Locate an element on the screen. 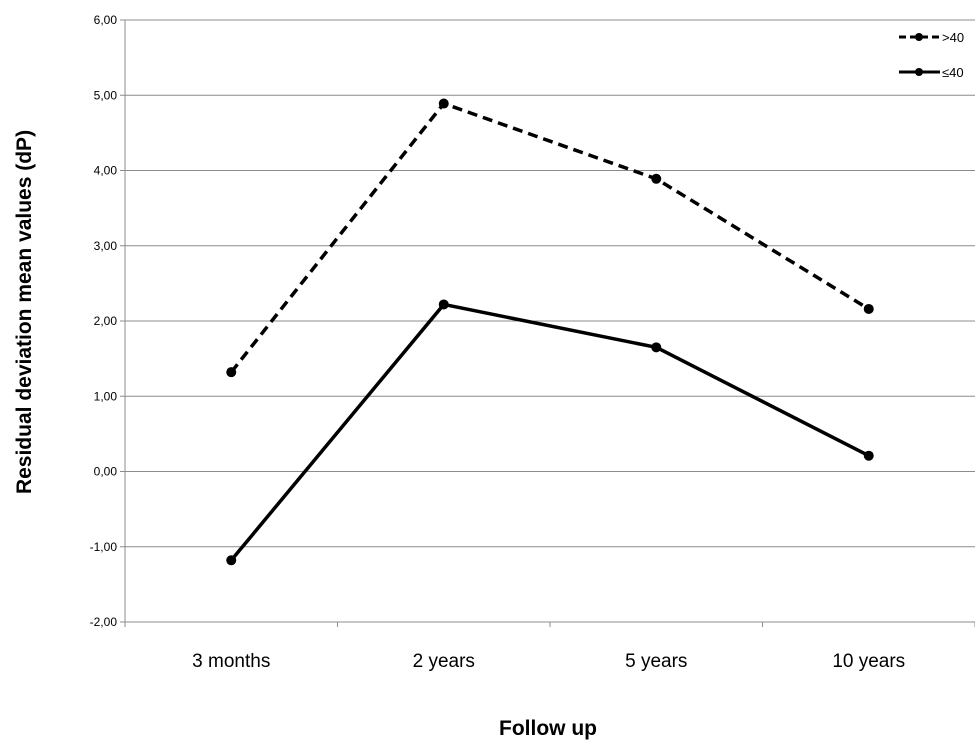  y-tick-label: 0,00 is located at coordinates (106, 472).